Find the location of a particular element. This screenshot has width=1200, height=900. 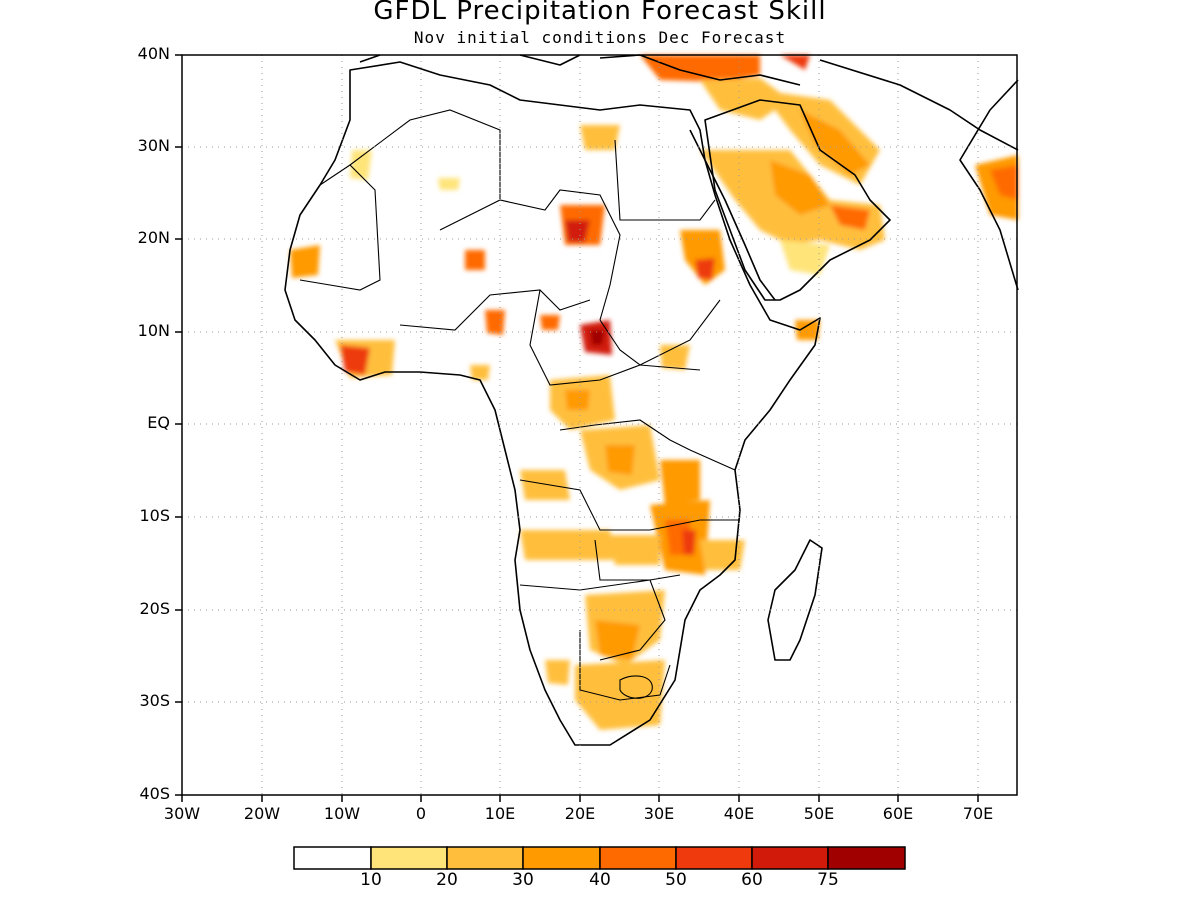

lon-label-70e: 70E is located at coordinates (978, 813).